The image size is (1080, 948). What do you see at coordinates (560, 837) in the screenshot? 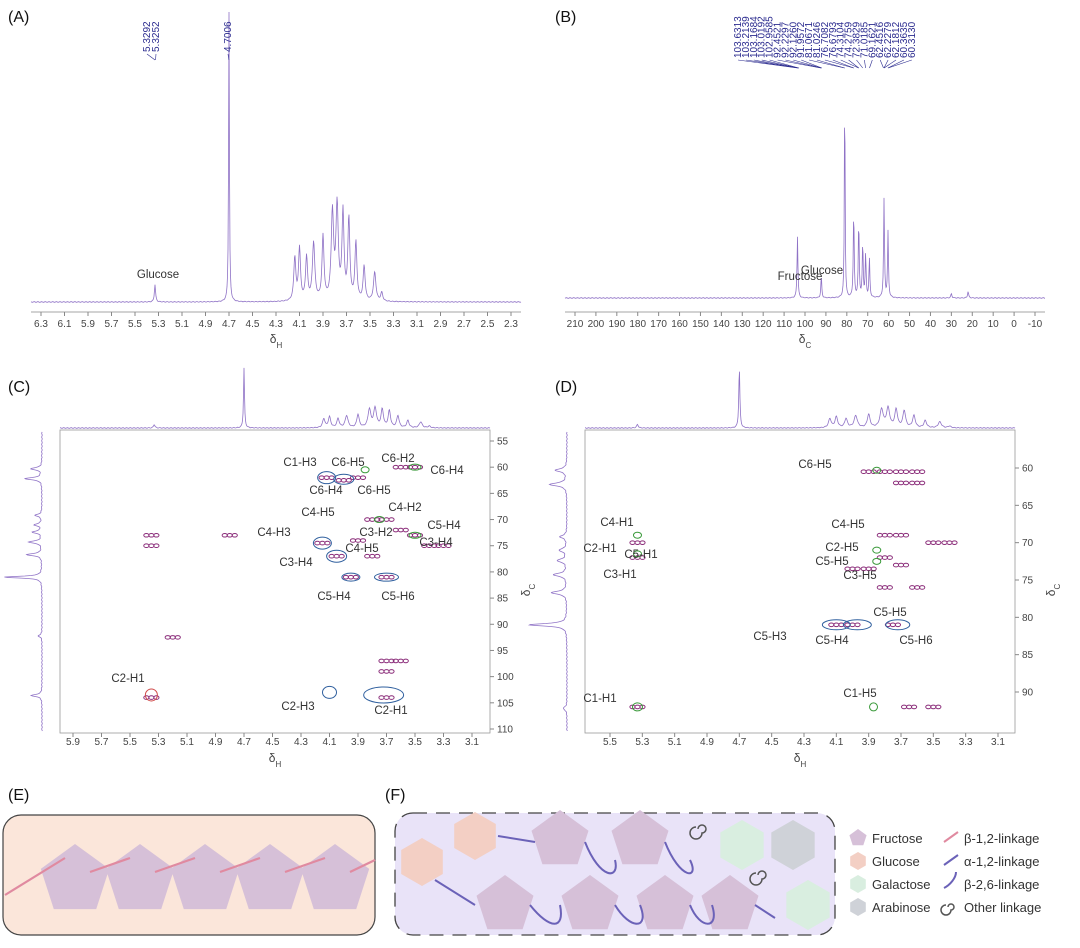
I see `fructose-ring` at bounding box center [560, 837].